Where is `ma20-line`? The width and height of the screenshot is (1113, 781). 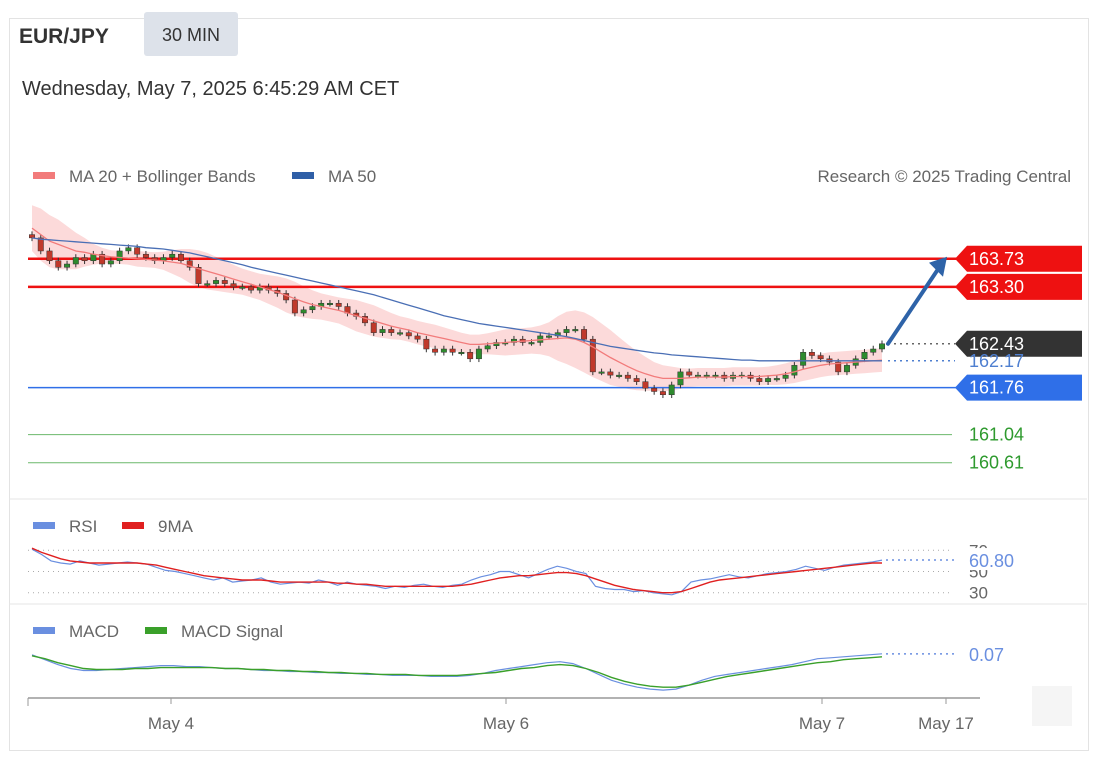
ma20-line is located at coordinates (457, 303).